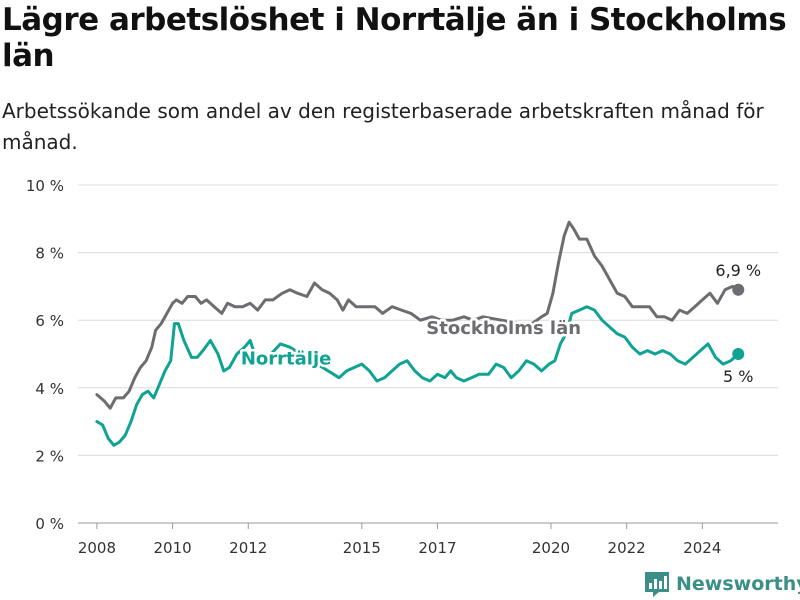 This screenshot has width=800, height=600. Describe the element at coordinates (362, 548) in the screenshot. I see `x-tick-label: 2015` at that location.